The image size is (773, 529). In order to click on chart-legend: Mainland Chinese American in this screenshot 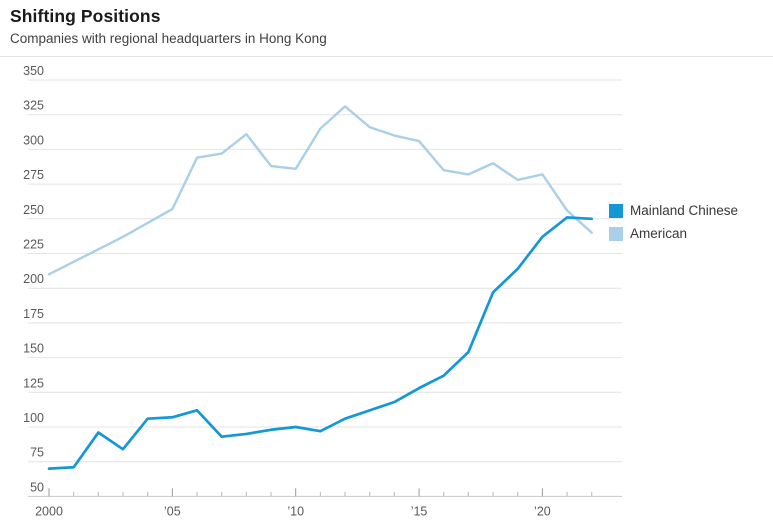, I will do `click(673, 226)`.